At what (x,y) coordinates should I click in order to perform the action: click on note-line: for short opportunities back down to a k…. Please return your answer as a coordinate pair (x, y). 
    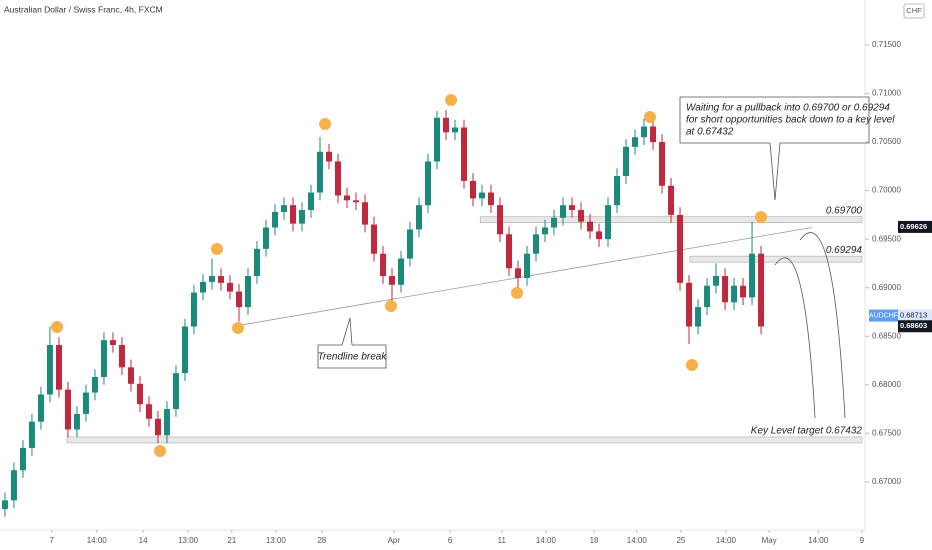
    Looking at the image, I should click on (790, 120).